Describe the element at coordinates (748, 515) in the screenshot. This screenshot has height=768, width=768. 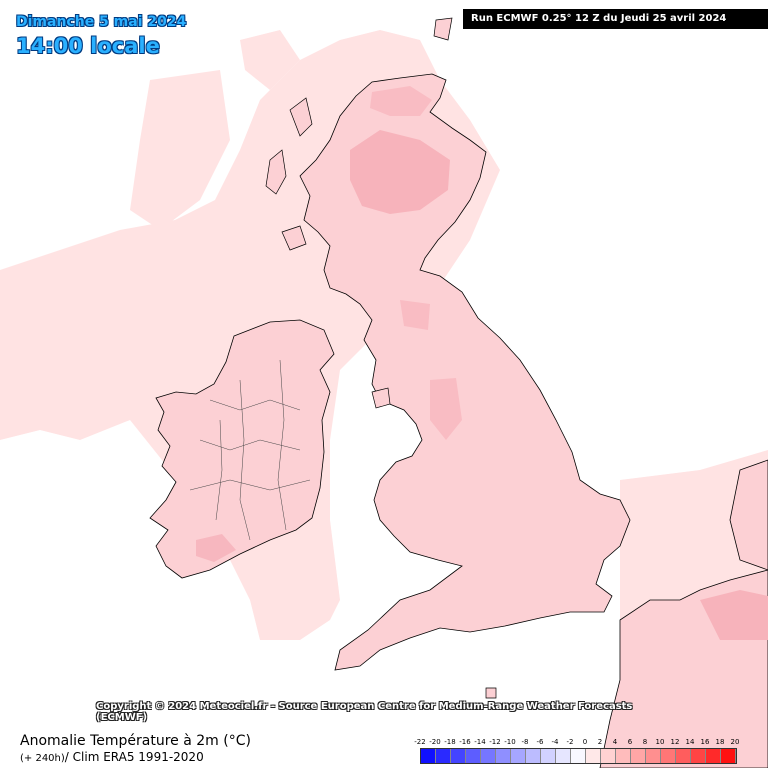
I see `netherlands-landmass` at that location.